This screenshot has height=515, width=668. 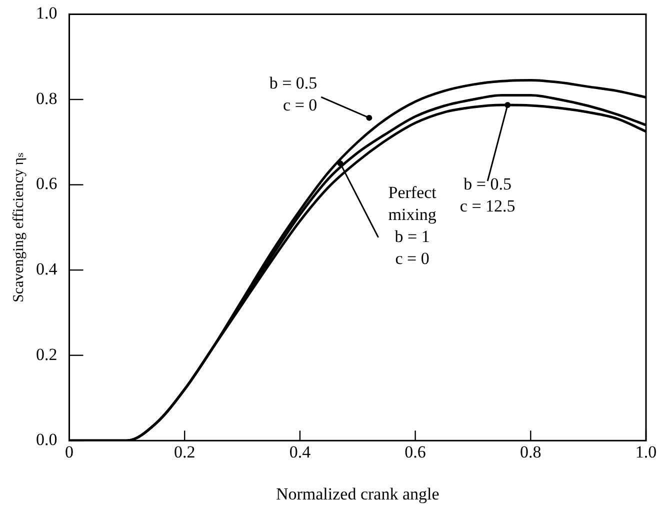 What do you see at coordinates (47, 184) in the screenshot?
I see `y-tick-label: 0.6` at bounding box center [47, 184].